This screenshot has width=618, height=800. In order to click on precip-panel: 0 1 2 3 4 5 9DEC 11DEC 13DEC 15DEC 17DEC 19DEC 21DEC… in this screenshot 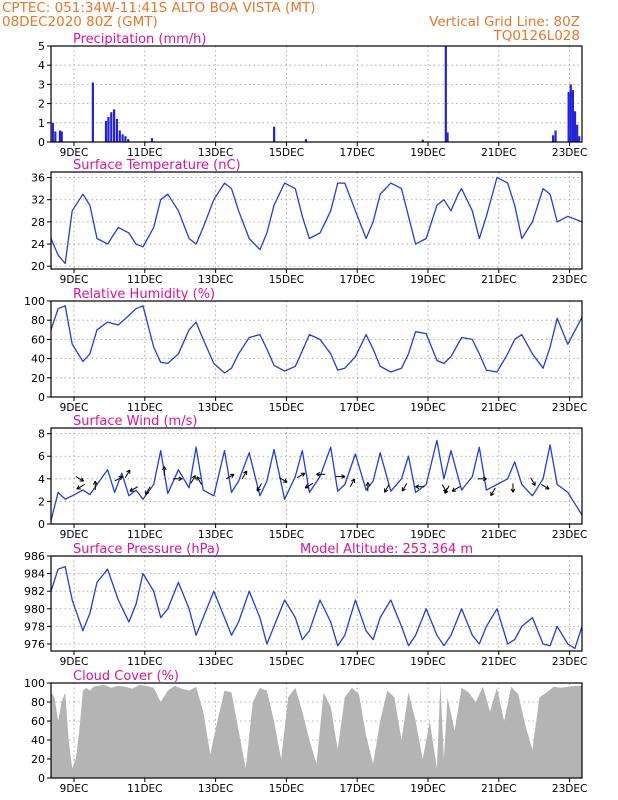, I will do `click(312, 95)`.